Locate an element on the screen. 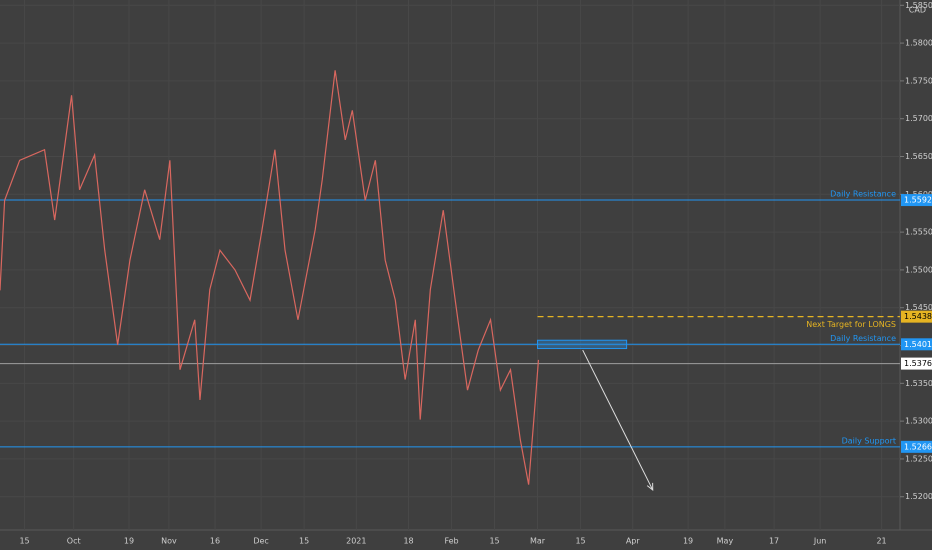  x-tick-label: Dec is located at coordinates (260, 541).